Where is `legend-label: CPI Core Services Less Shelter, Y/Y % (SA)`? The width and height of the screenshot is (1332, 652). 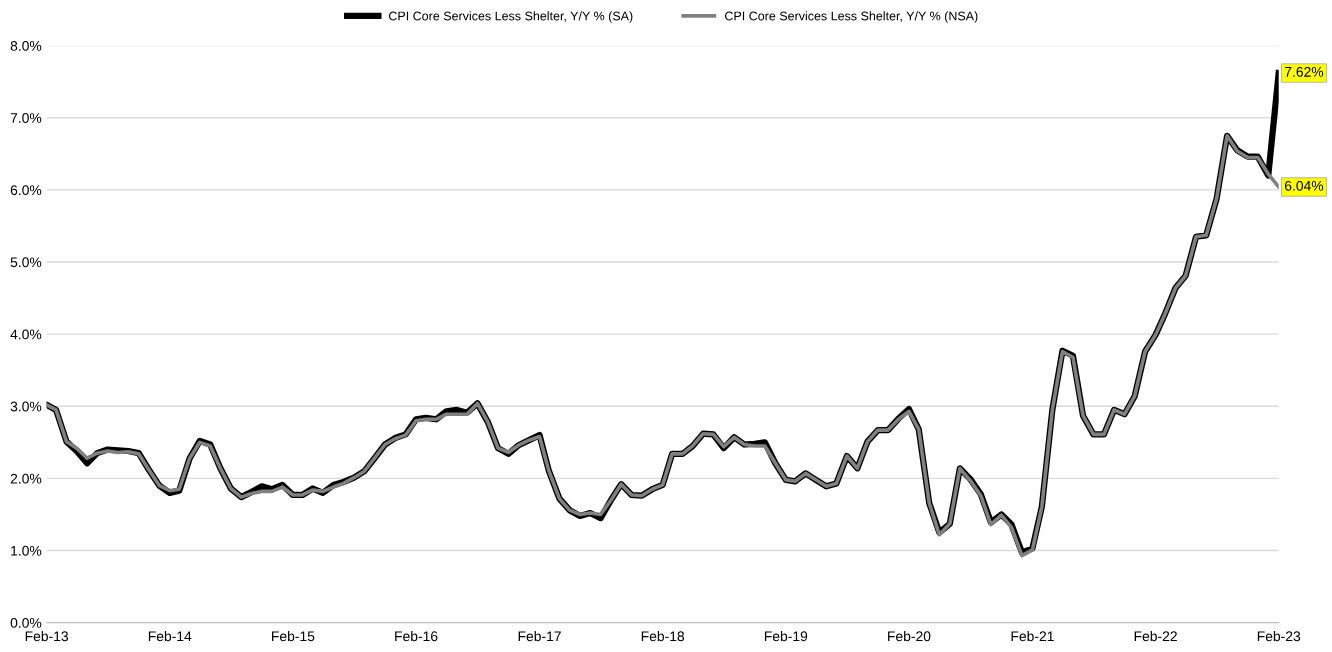
legend-label: CPI Core Services Less Shelter, Y/Y % (SA) is located at coordinates (511, 17).